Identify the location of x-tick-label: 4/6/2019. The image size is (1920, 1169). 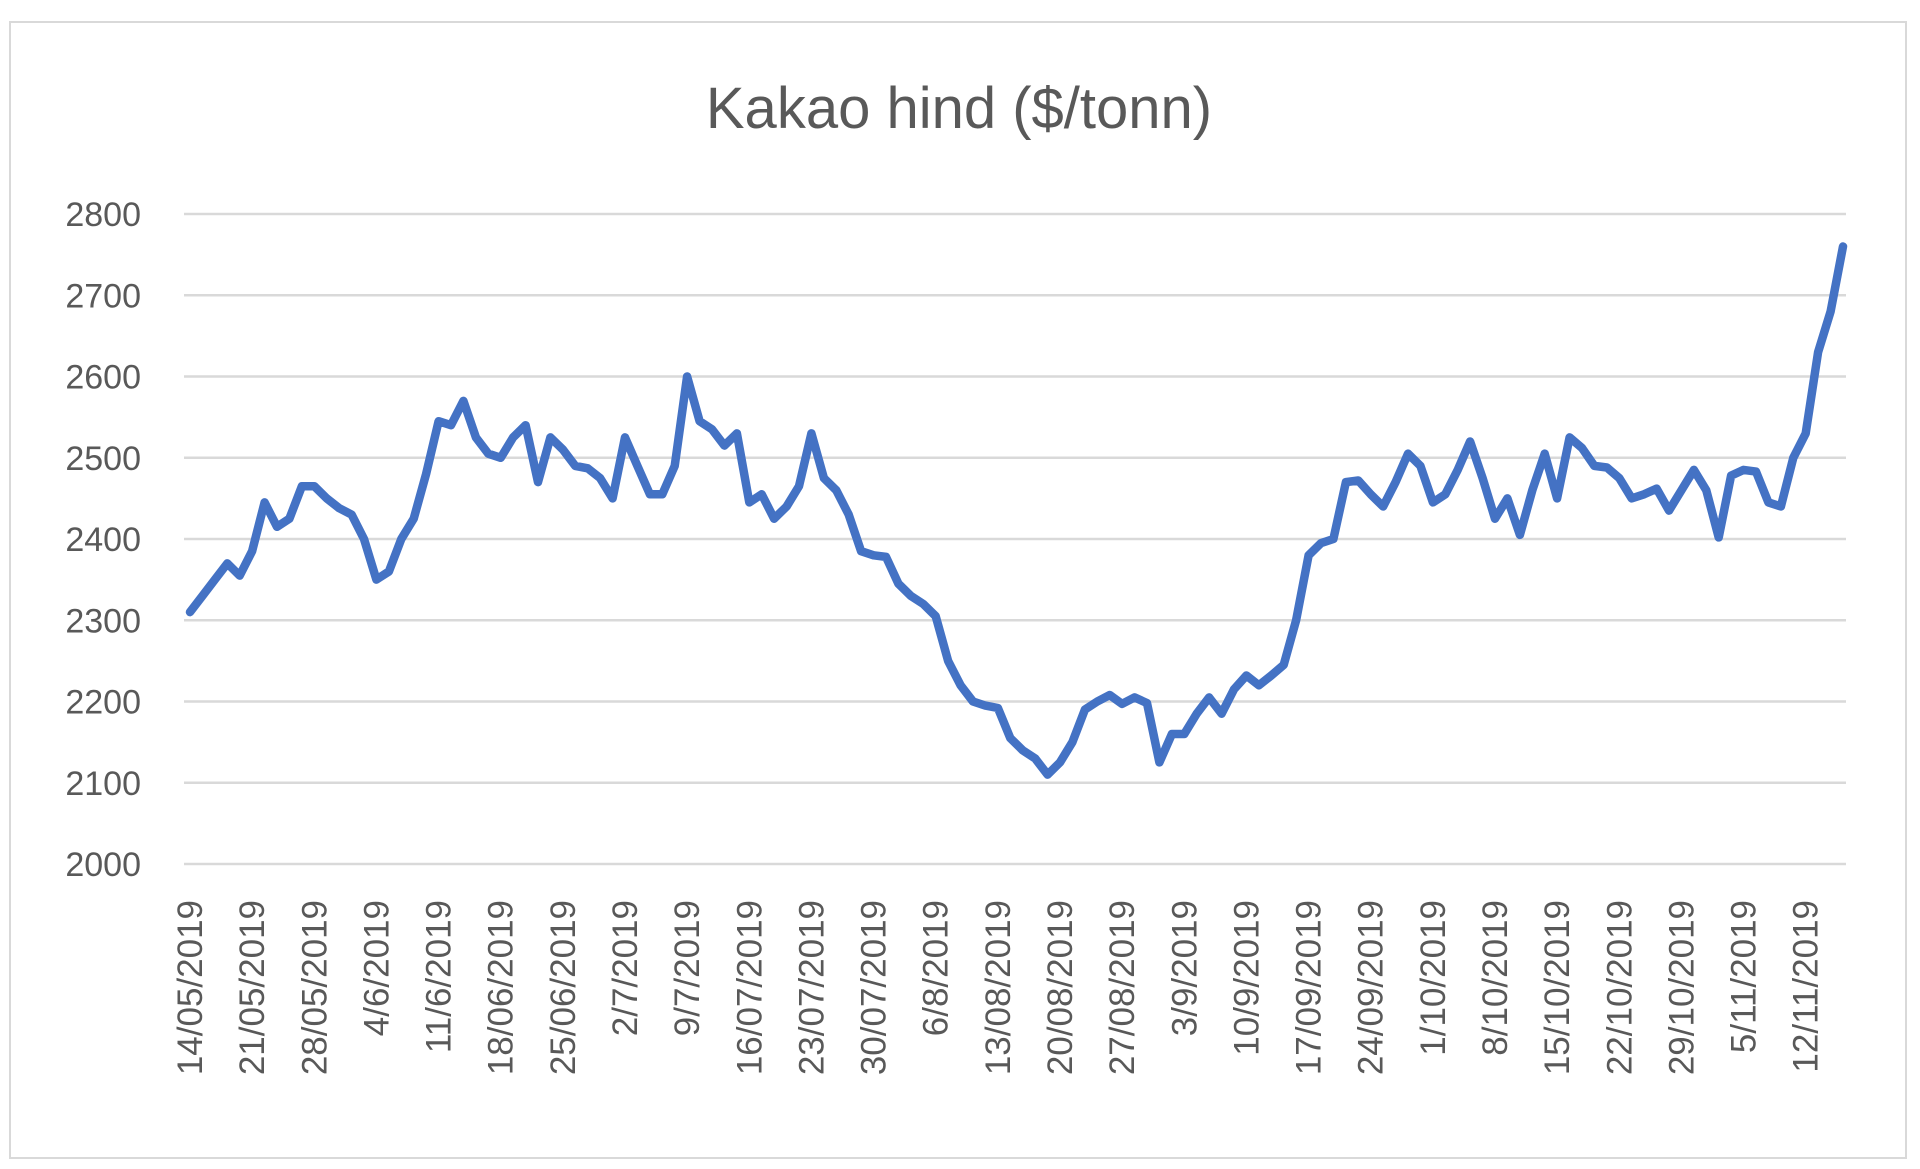
(376, 968).